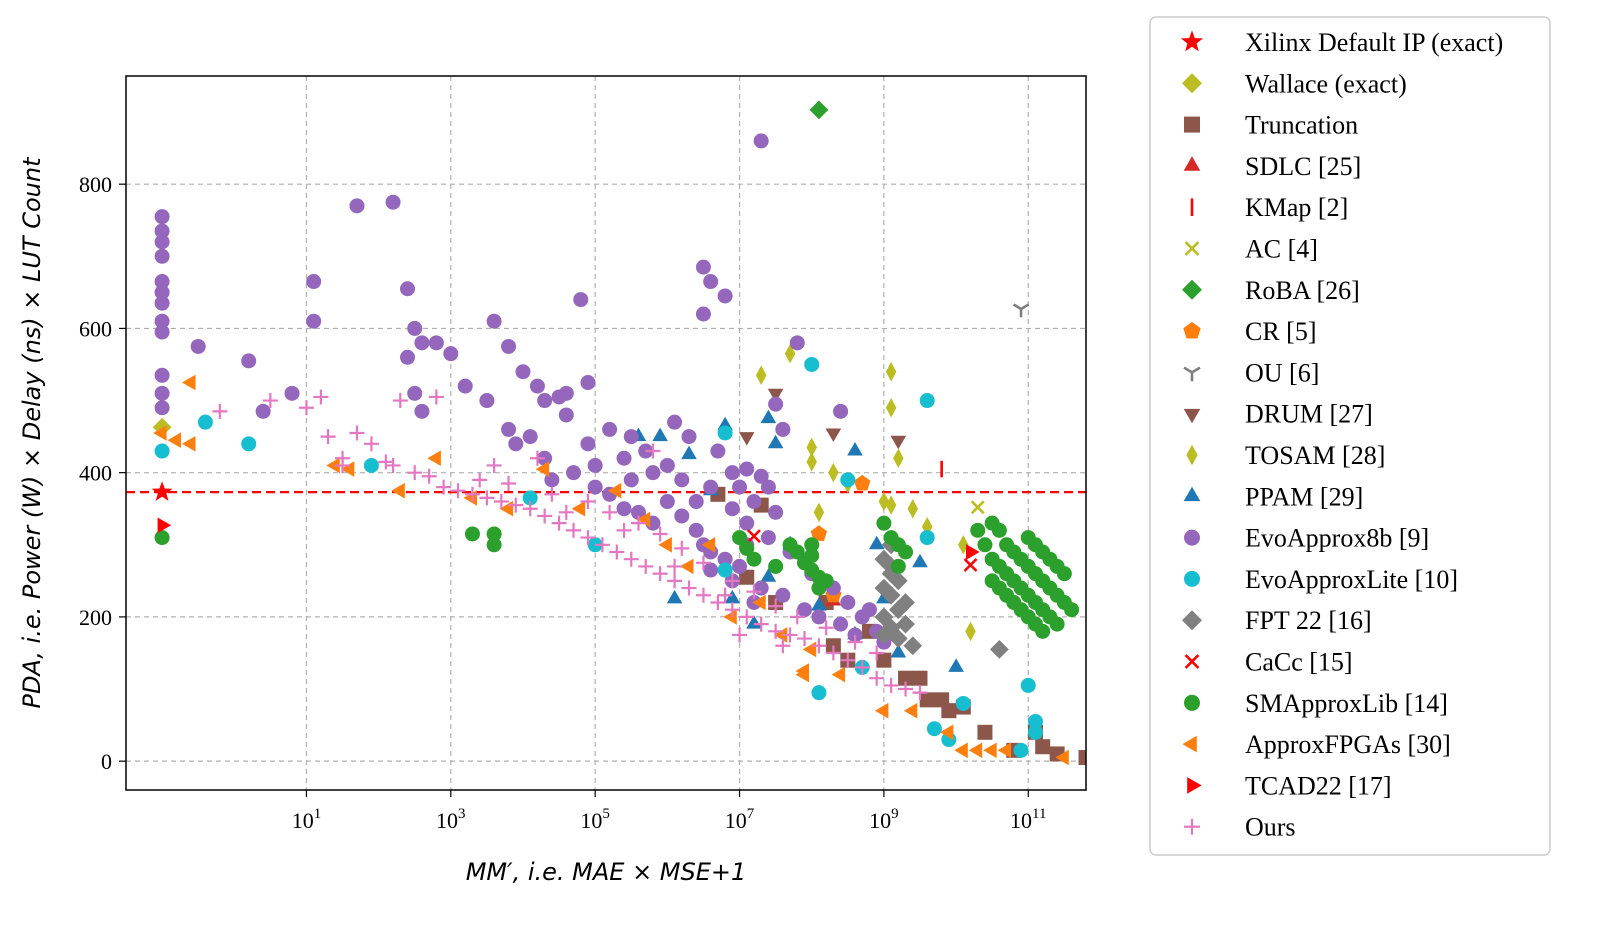  I want to click on legend-label: SMApproxLib [14], so click(1346, 703).